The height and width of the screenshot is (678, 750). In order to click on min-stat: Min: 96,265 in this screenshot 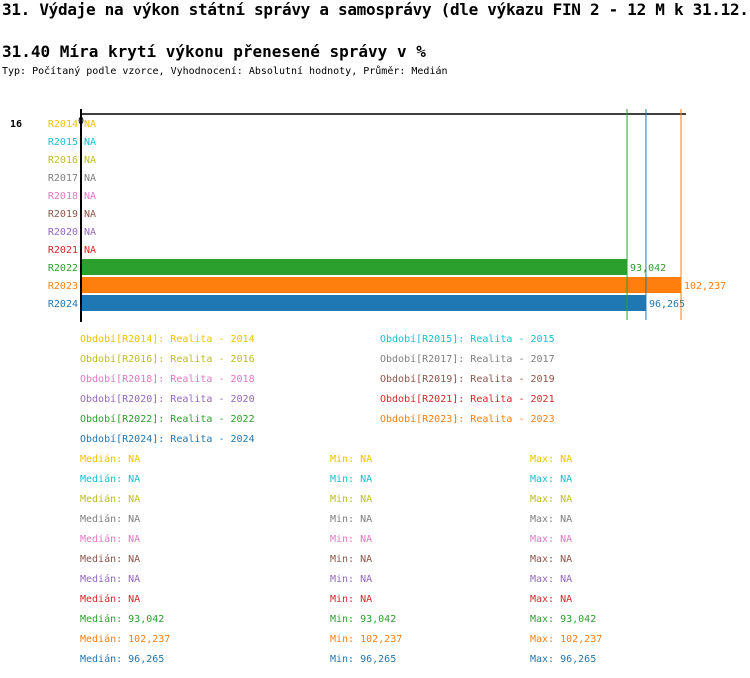, I will do `click(363, 659)`.